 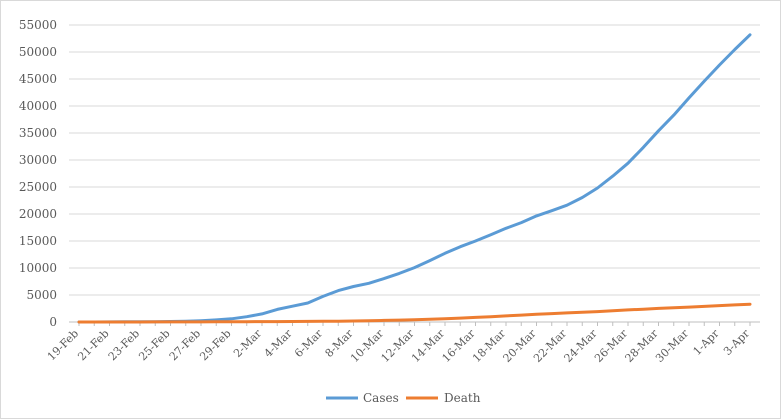 What do you see at coordinates (124, 345) in the screenshot?
I see `x-tick-label: 23-Feb` at bounding box center [124, 345].